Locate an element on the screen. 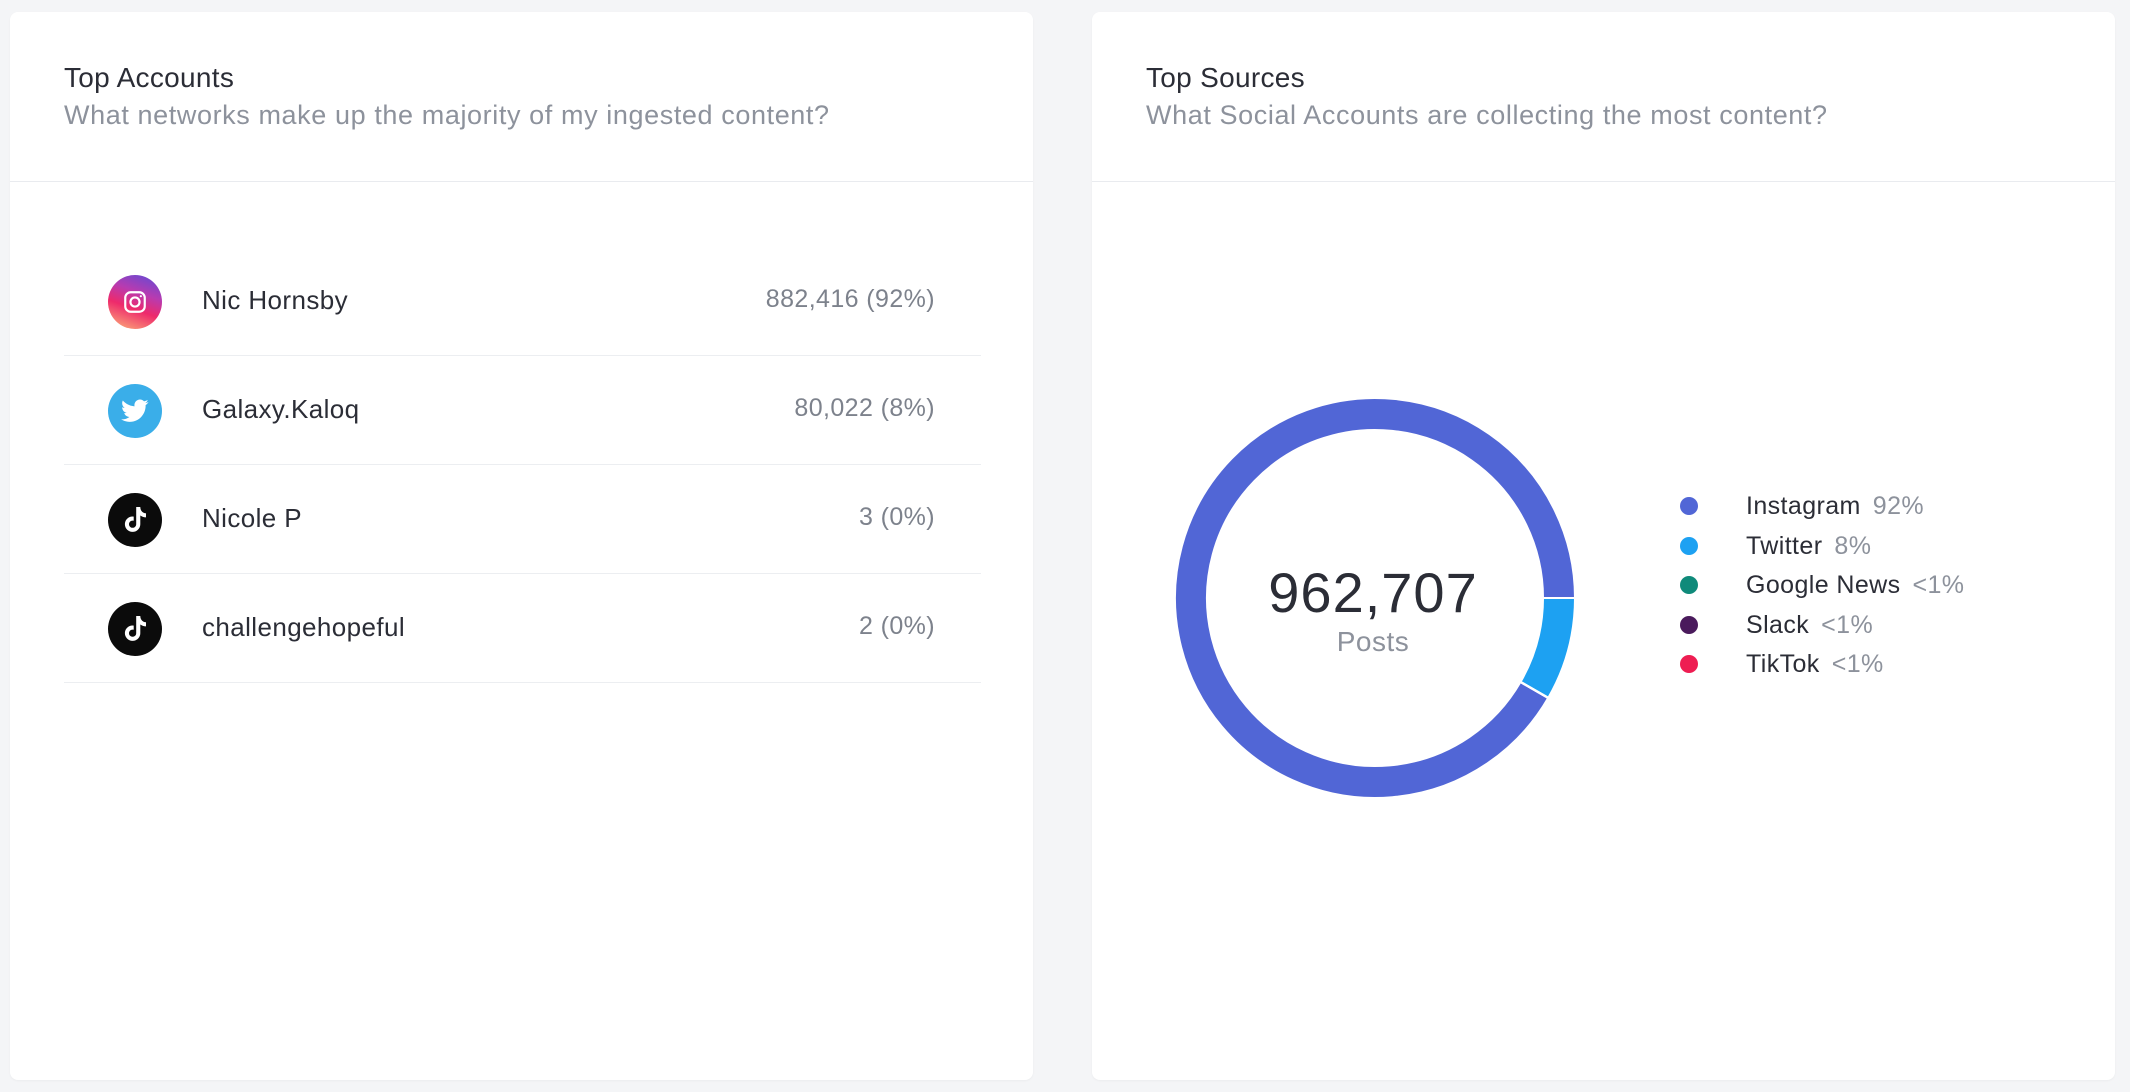  account-row: Galaxy.Kaloq 80,022 (8%) is located at coordinates (522, 410).